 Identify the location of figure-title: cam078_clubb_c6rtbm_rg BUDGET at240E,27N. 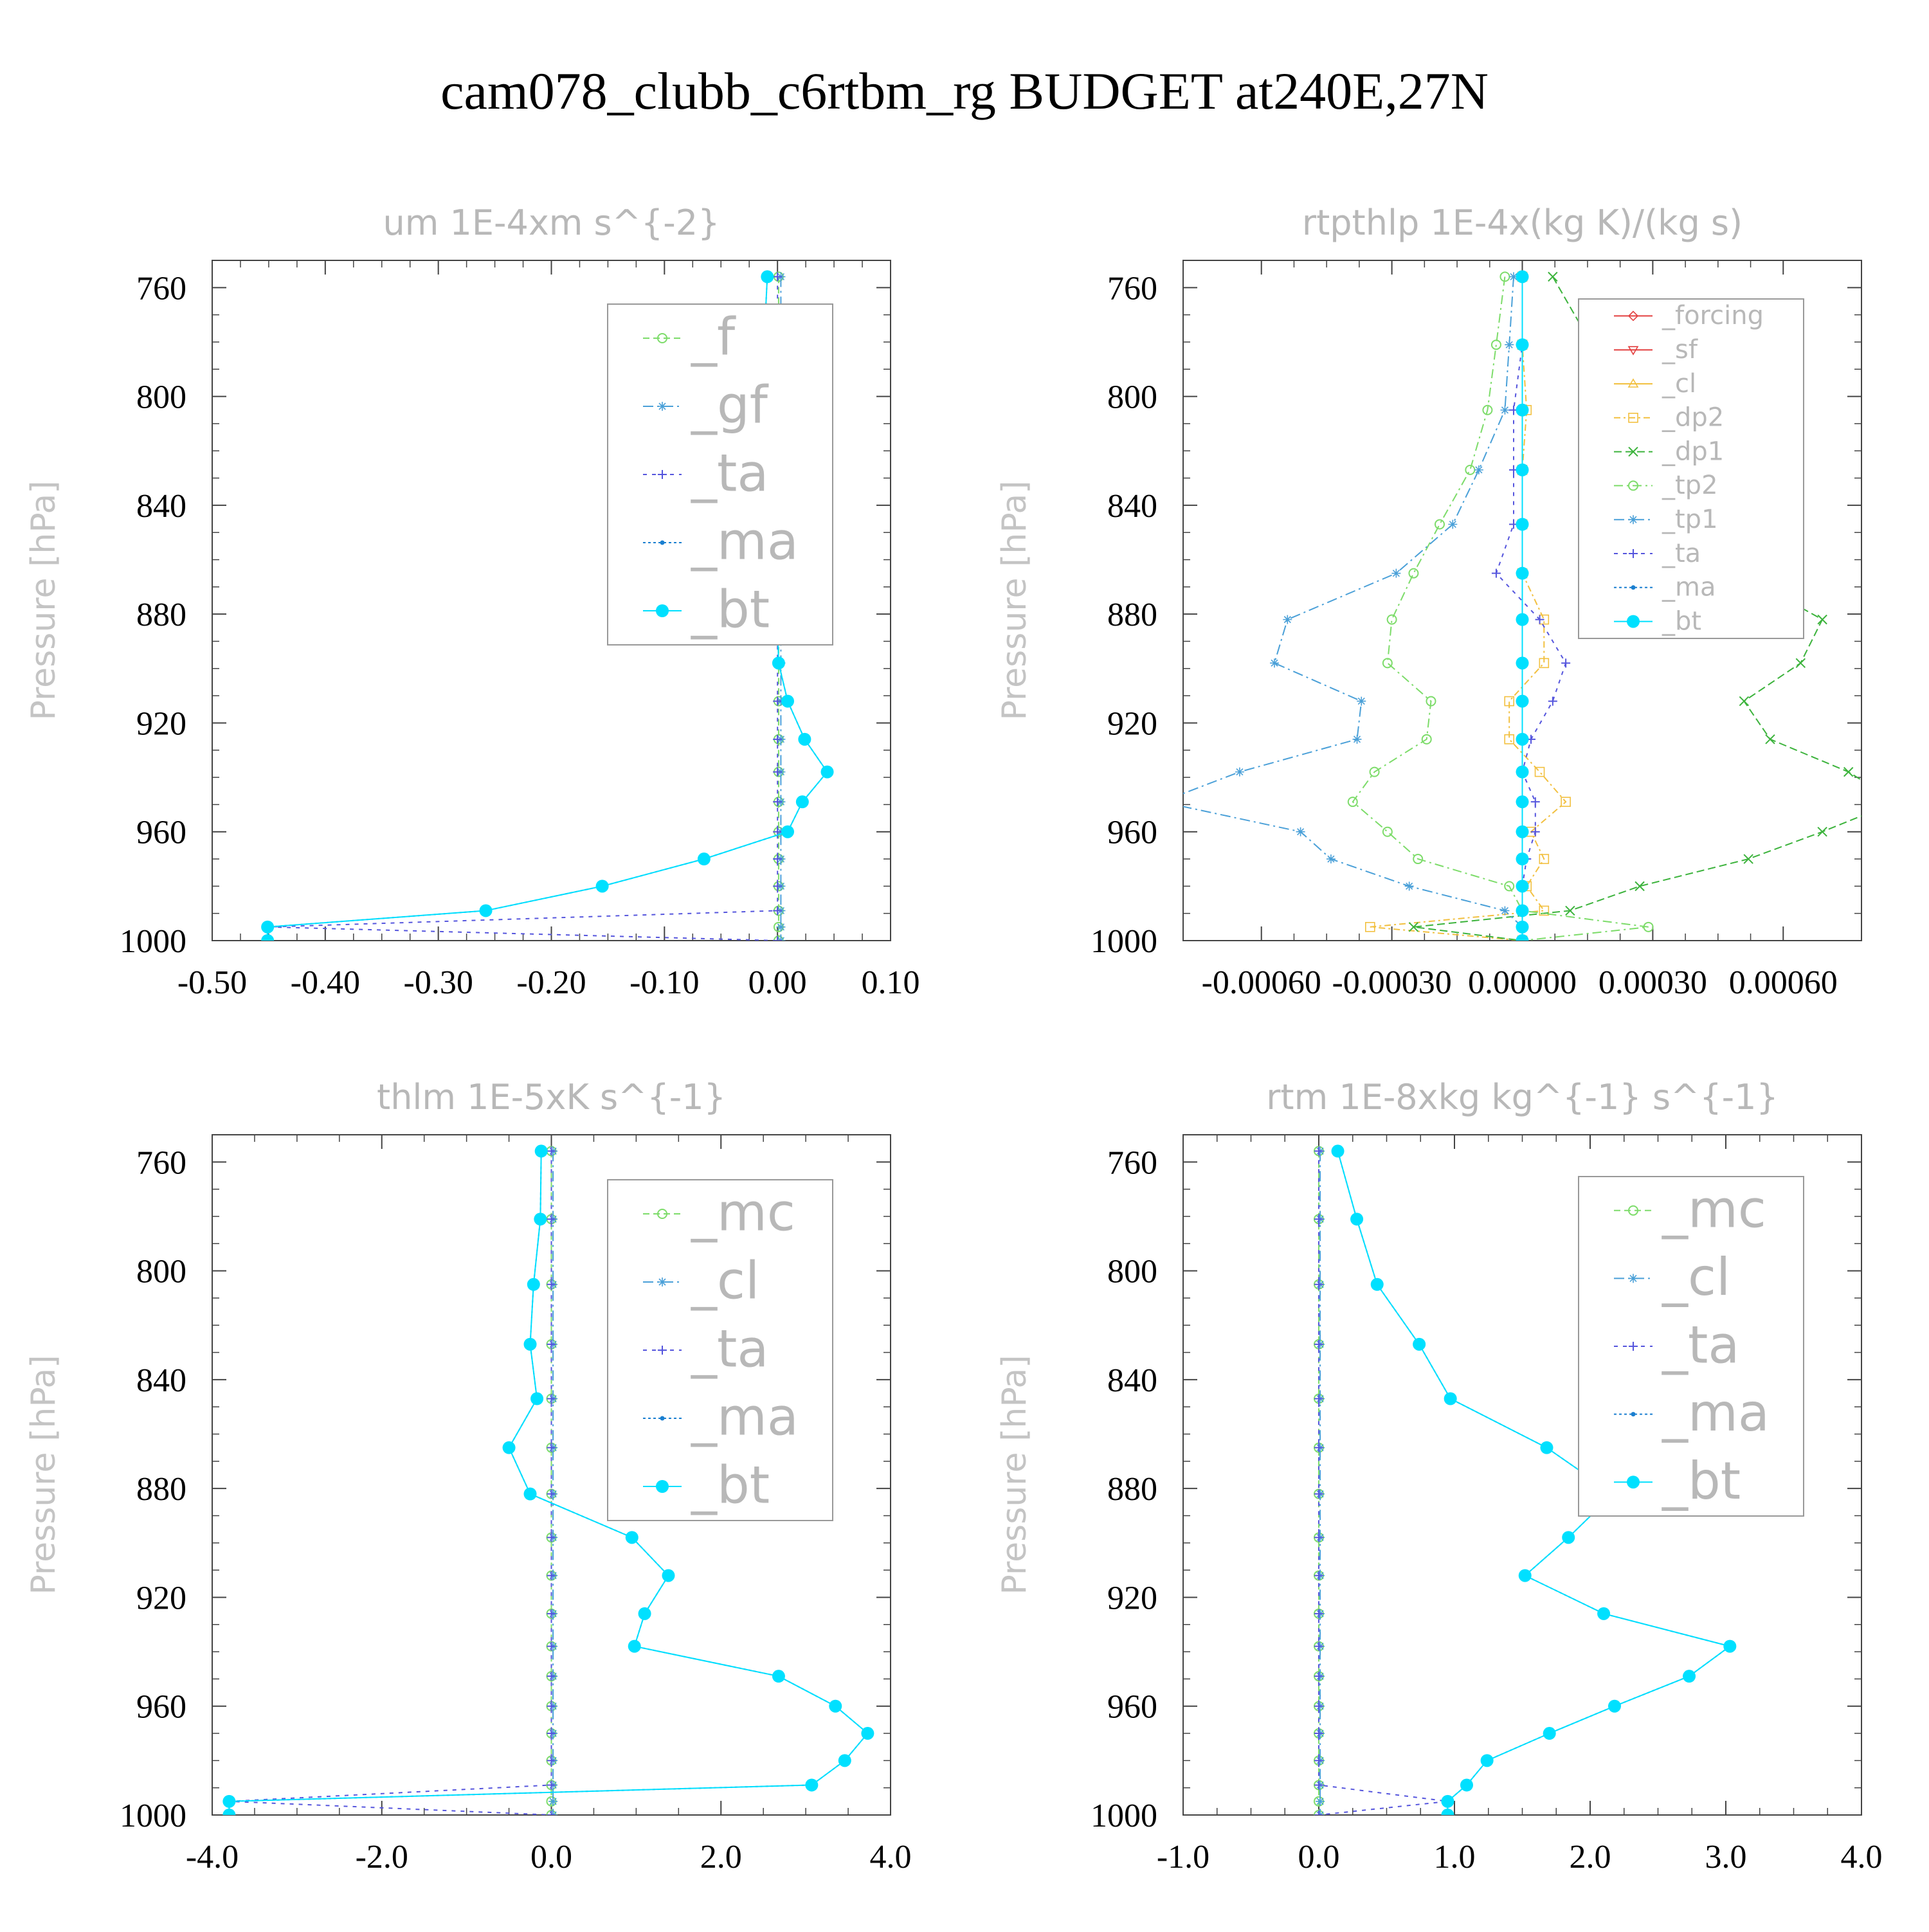
(964, 91).